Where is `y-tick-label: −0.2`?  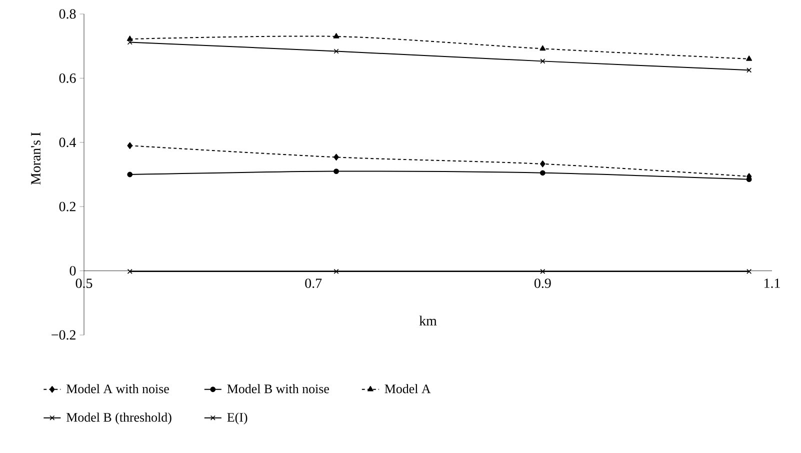
y-tick-label: −0.2 is located at coordinates (64, 335).